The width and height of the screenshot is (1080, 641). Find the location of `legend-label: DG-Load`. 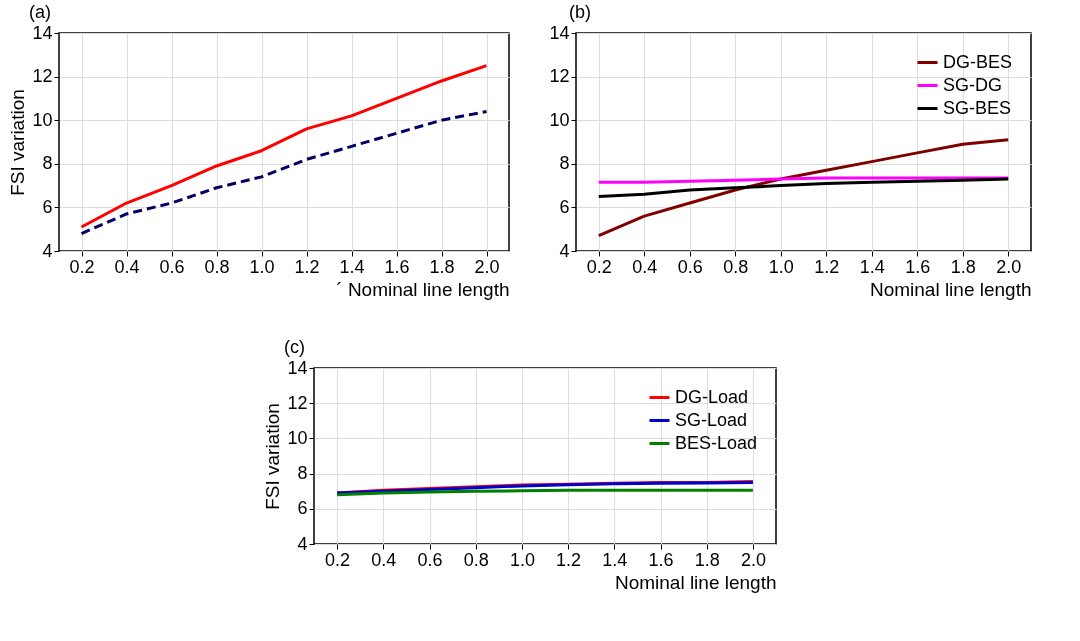

legend-label: DG-Load is located at coordinates (712, 396).